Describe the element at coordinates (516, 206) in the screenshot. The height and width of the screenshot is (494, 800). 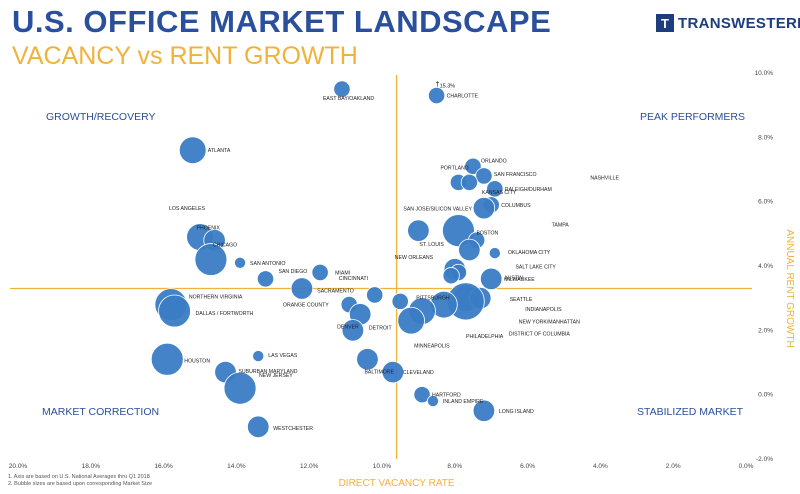
I see `bubble-label: COLUMBUS` at that location.